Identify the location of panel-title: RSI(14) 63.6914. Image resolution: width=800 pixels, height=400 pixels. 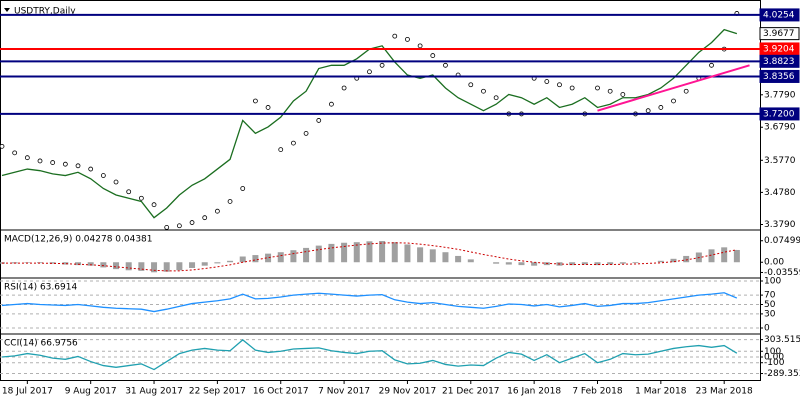
(40, 288).